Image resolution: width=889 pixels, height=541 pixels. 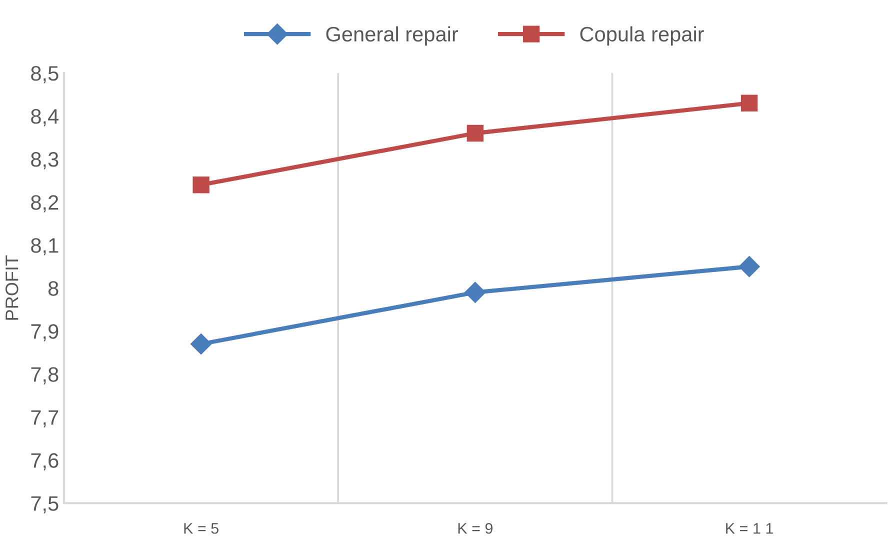 I want to click on y-tick-label: 7,6, so click(x=44, y=461).